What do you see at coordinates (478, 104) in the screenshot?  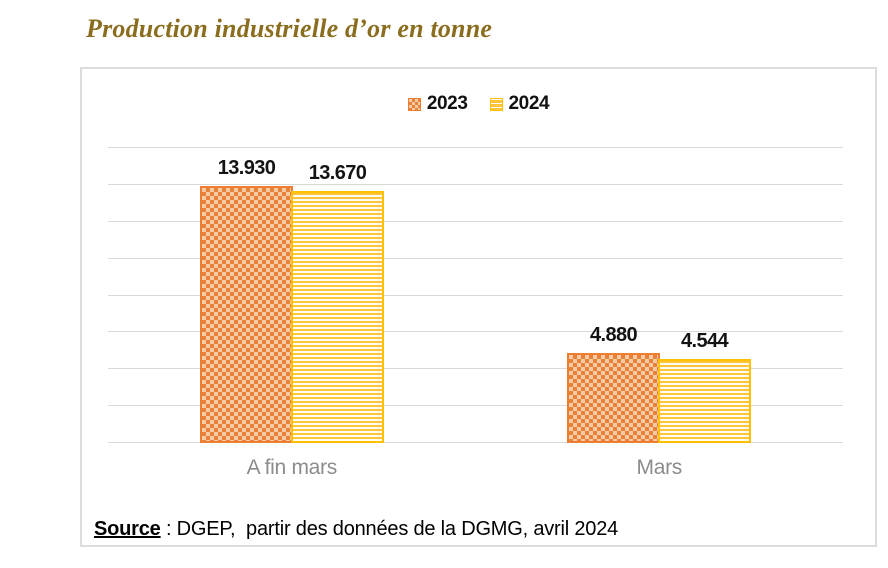 I see `chart-legend: 2023 2024` at bounding box center [478, 104].